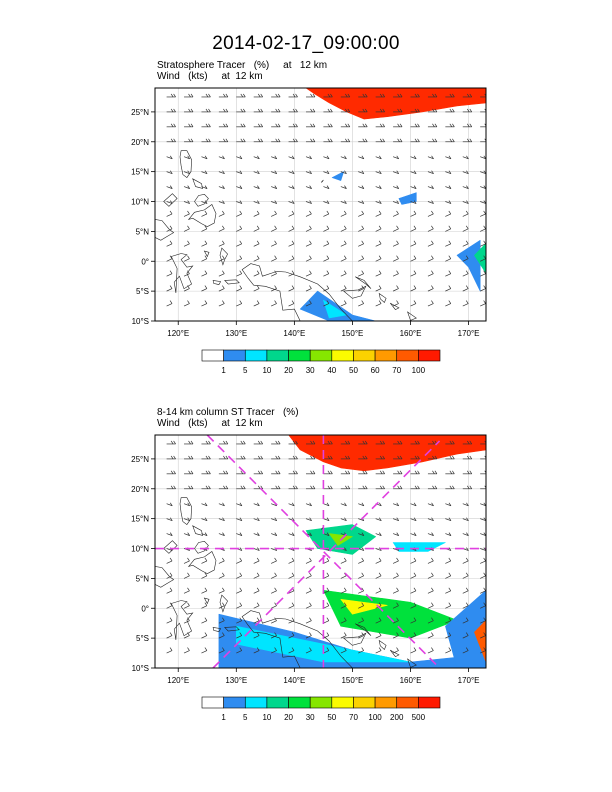 The image size is (612, 792). Describe the element at coordinates (288, 370) in the screenshot. I see `colorbar-label-3: 20` at that location.